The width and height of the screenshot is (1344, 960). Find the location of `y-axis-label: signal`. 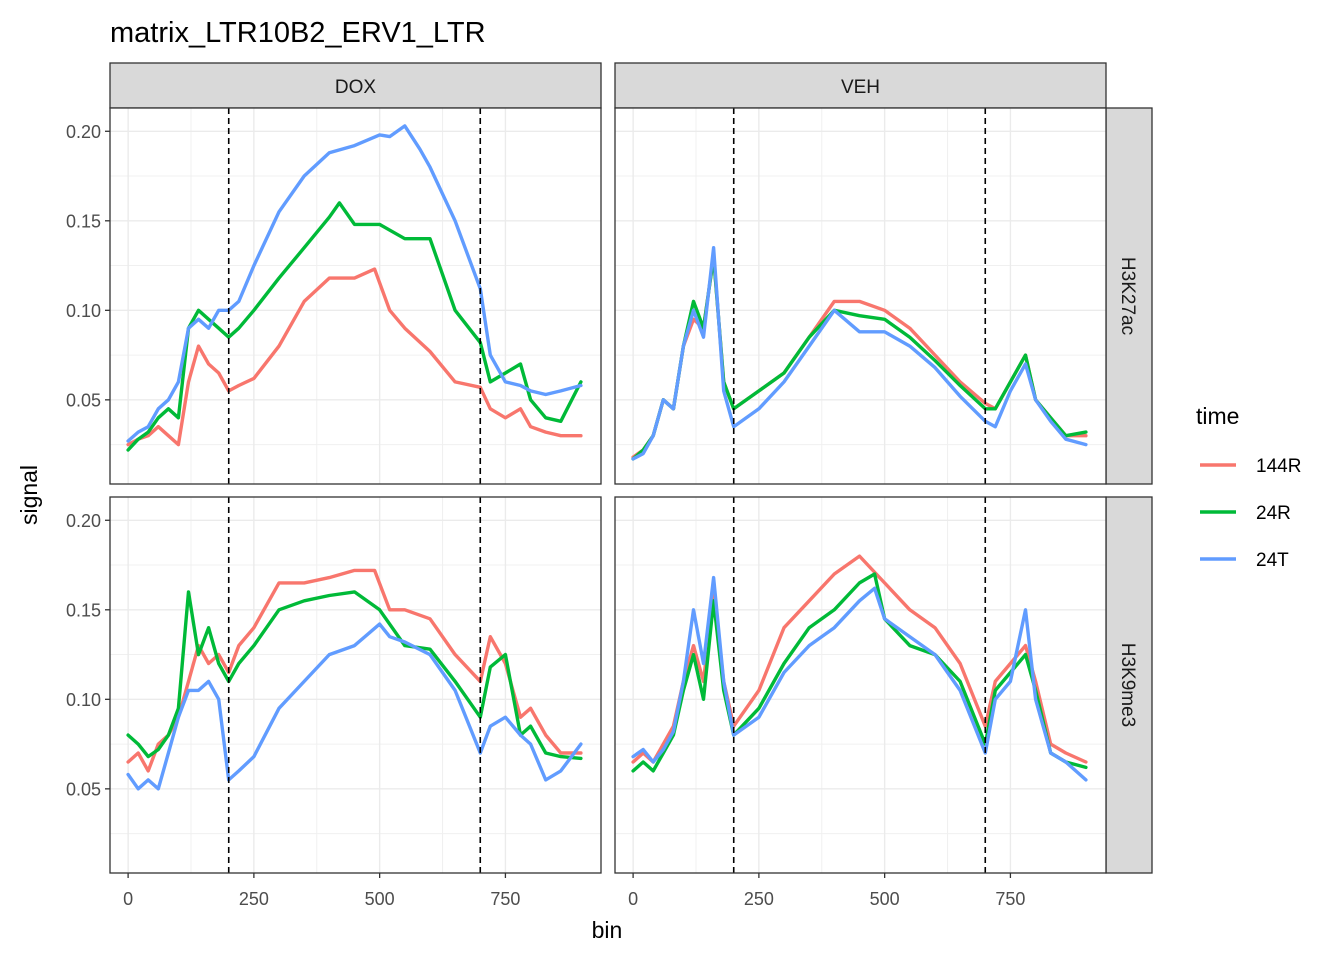

y-axis-label: signal is located at coordinates (29, 495).